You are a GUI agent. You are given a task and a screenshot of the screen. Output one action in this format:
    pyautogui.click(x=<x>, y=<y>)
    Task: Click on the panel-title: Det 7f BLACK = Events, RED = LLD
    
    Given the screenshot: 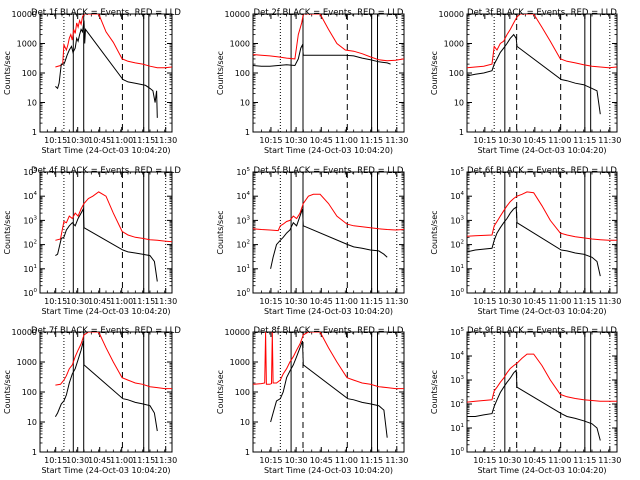 What is the action you would take?
    pyautogui.click(x=106, y=331)
    